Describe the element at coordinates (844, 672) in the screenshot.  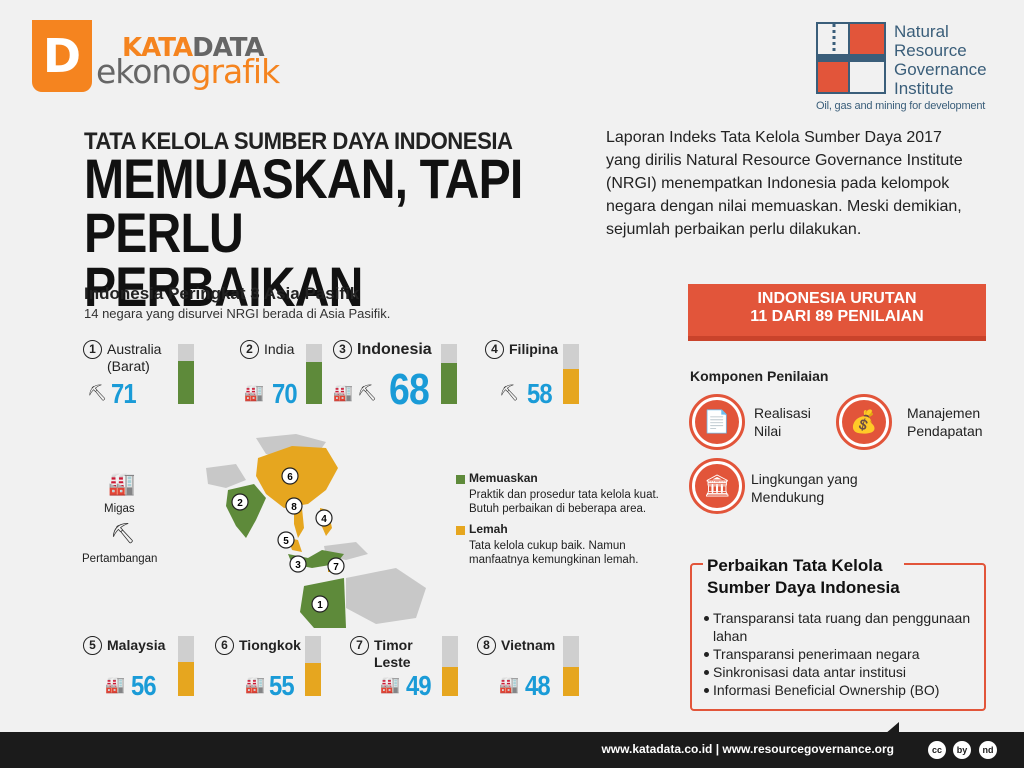
I see `list-item: Sinkronisasi data antar institusi` at that location.